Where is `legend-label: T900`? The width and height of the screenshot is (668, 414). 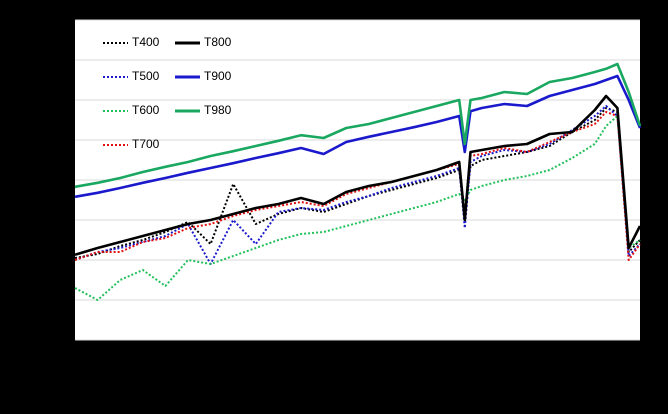 legend-label: T900 is located at coordinates (218, 76).